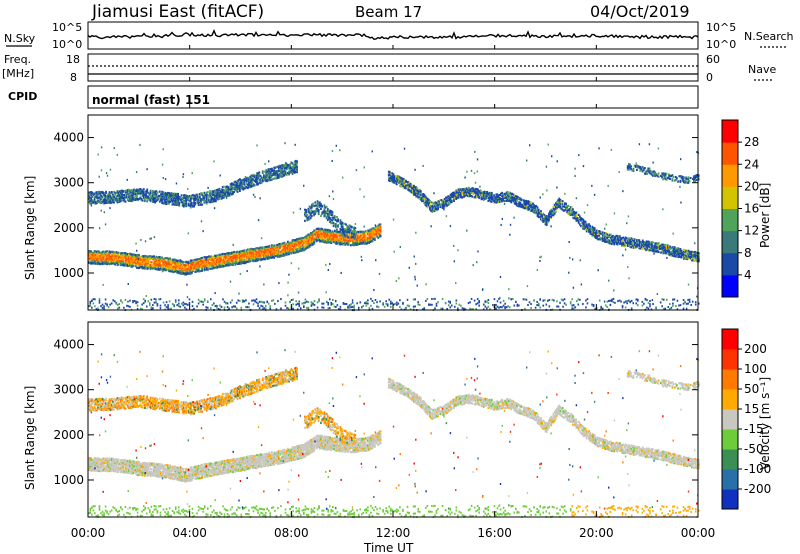  I want to click on station-title: Jiamusi East (fitACF), so click(177, 12).